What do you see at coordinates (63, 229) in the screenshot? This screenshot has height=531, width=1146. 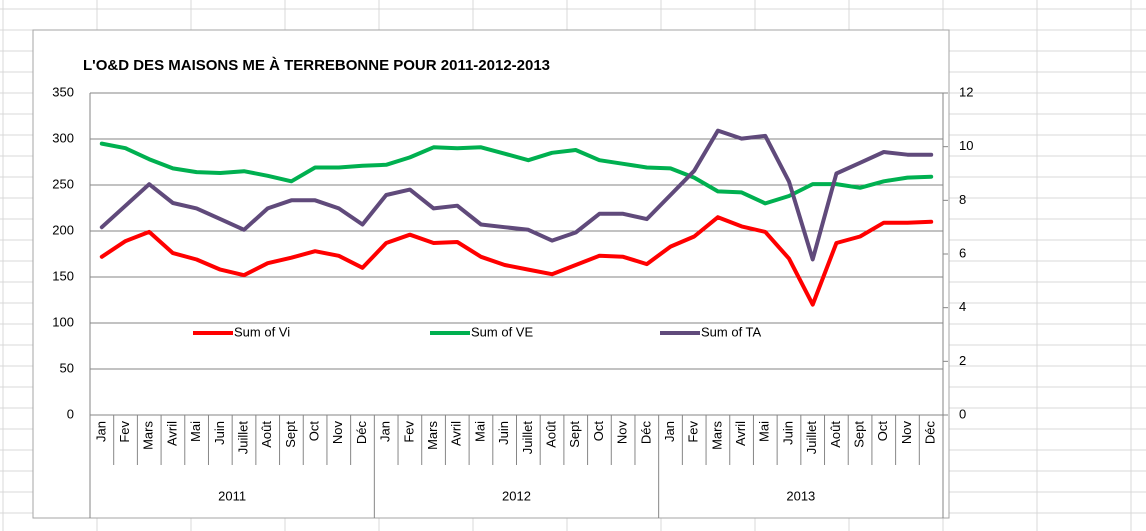 I see `y-tick-label: 200` at bounding box center [63, 229].